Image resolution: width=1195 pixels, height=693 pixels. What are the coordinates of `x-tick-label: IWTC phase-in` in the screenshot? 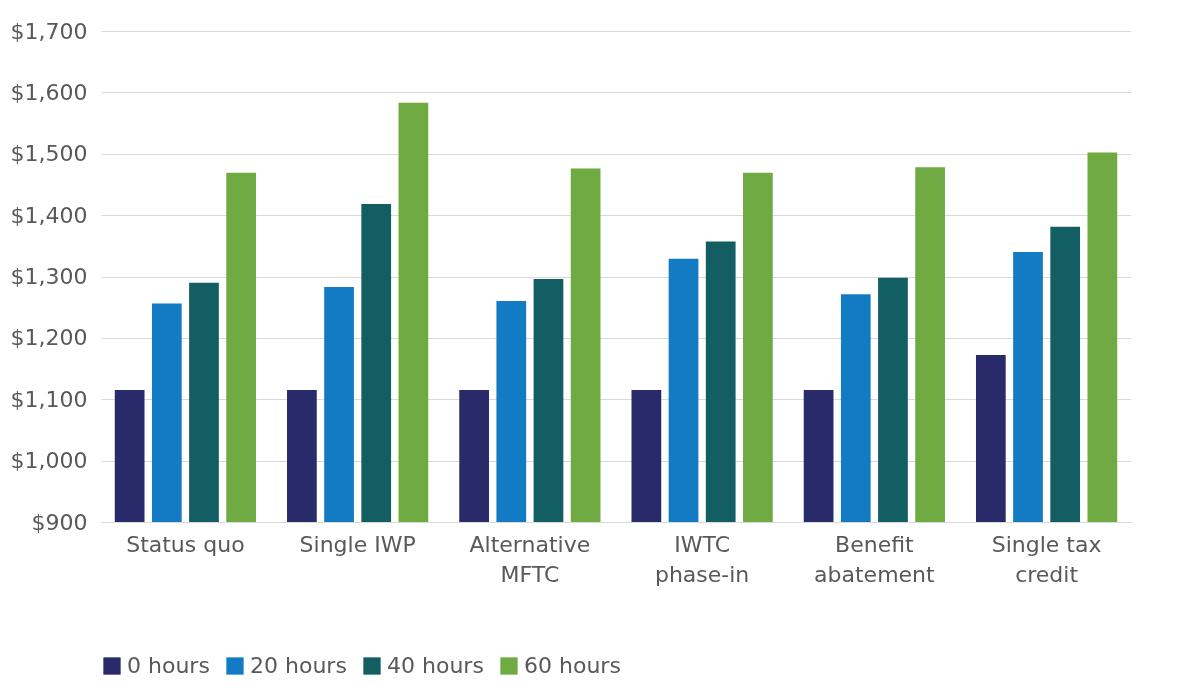 It's located at (702, 559).